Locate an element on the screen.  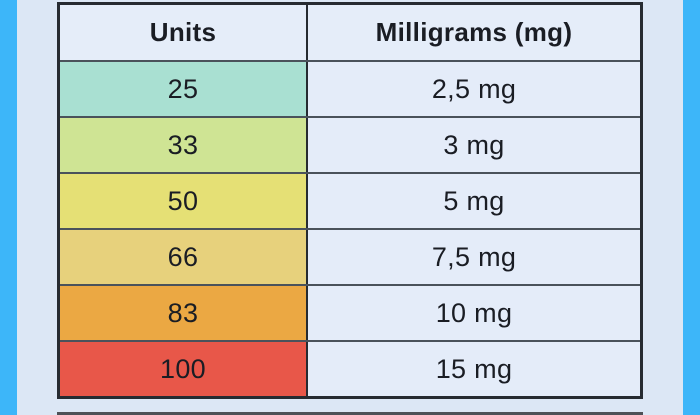
right-frame-bar is located at coordinates (691, 207).